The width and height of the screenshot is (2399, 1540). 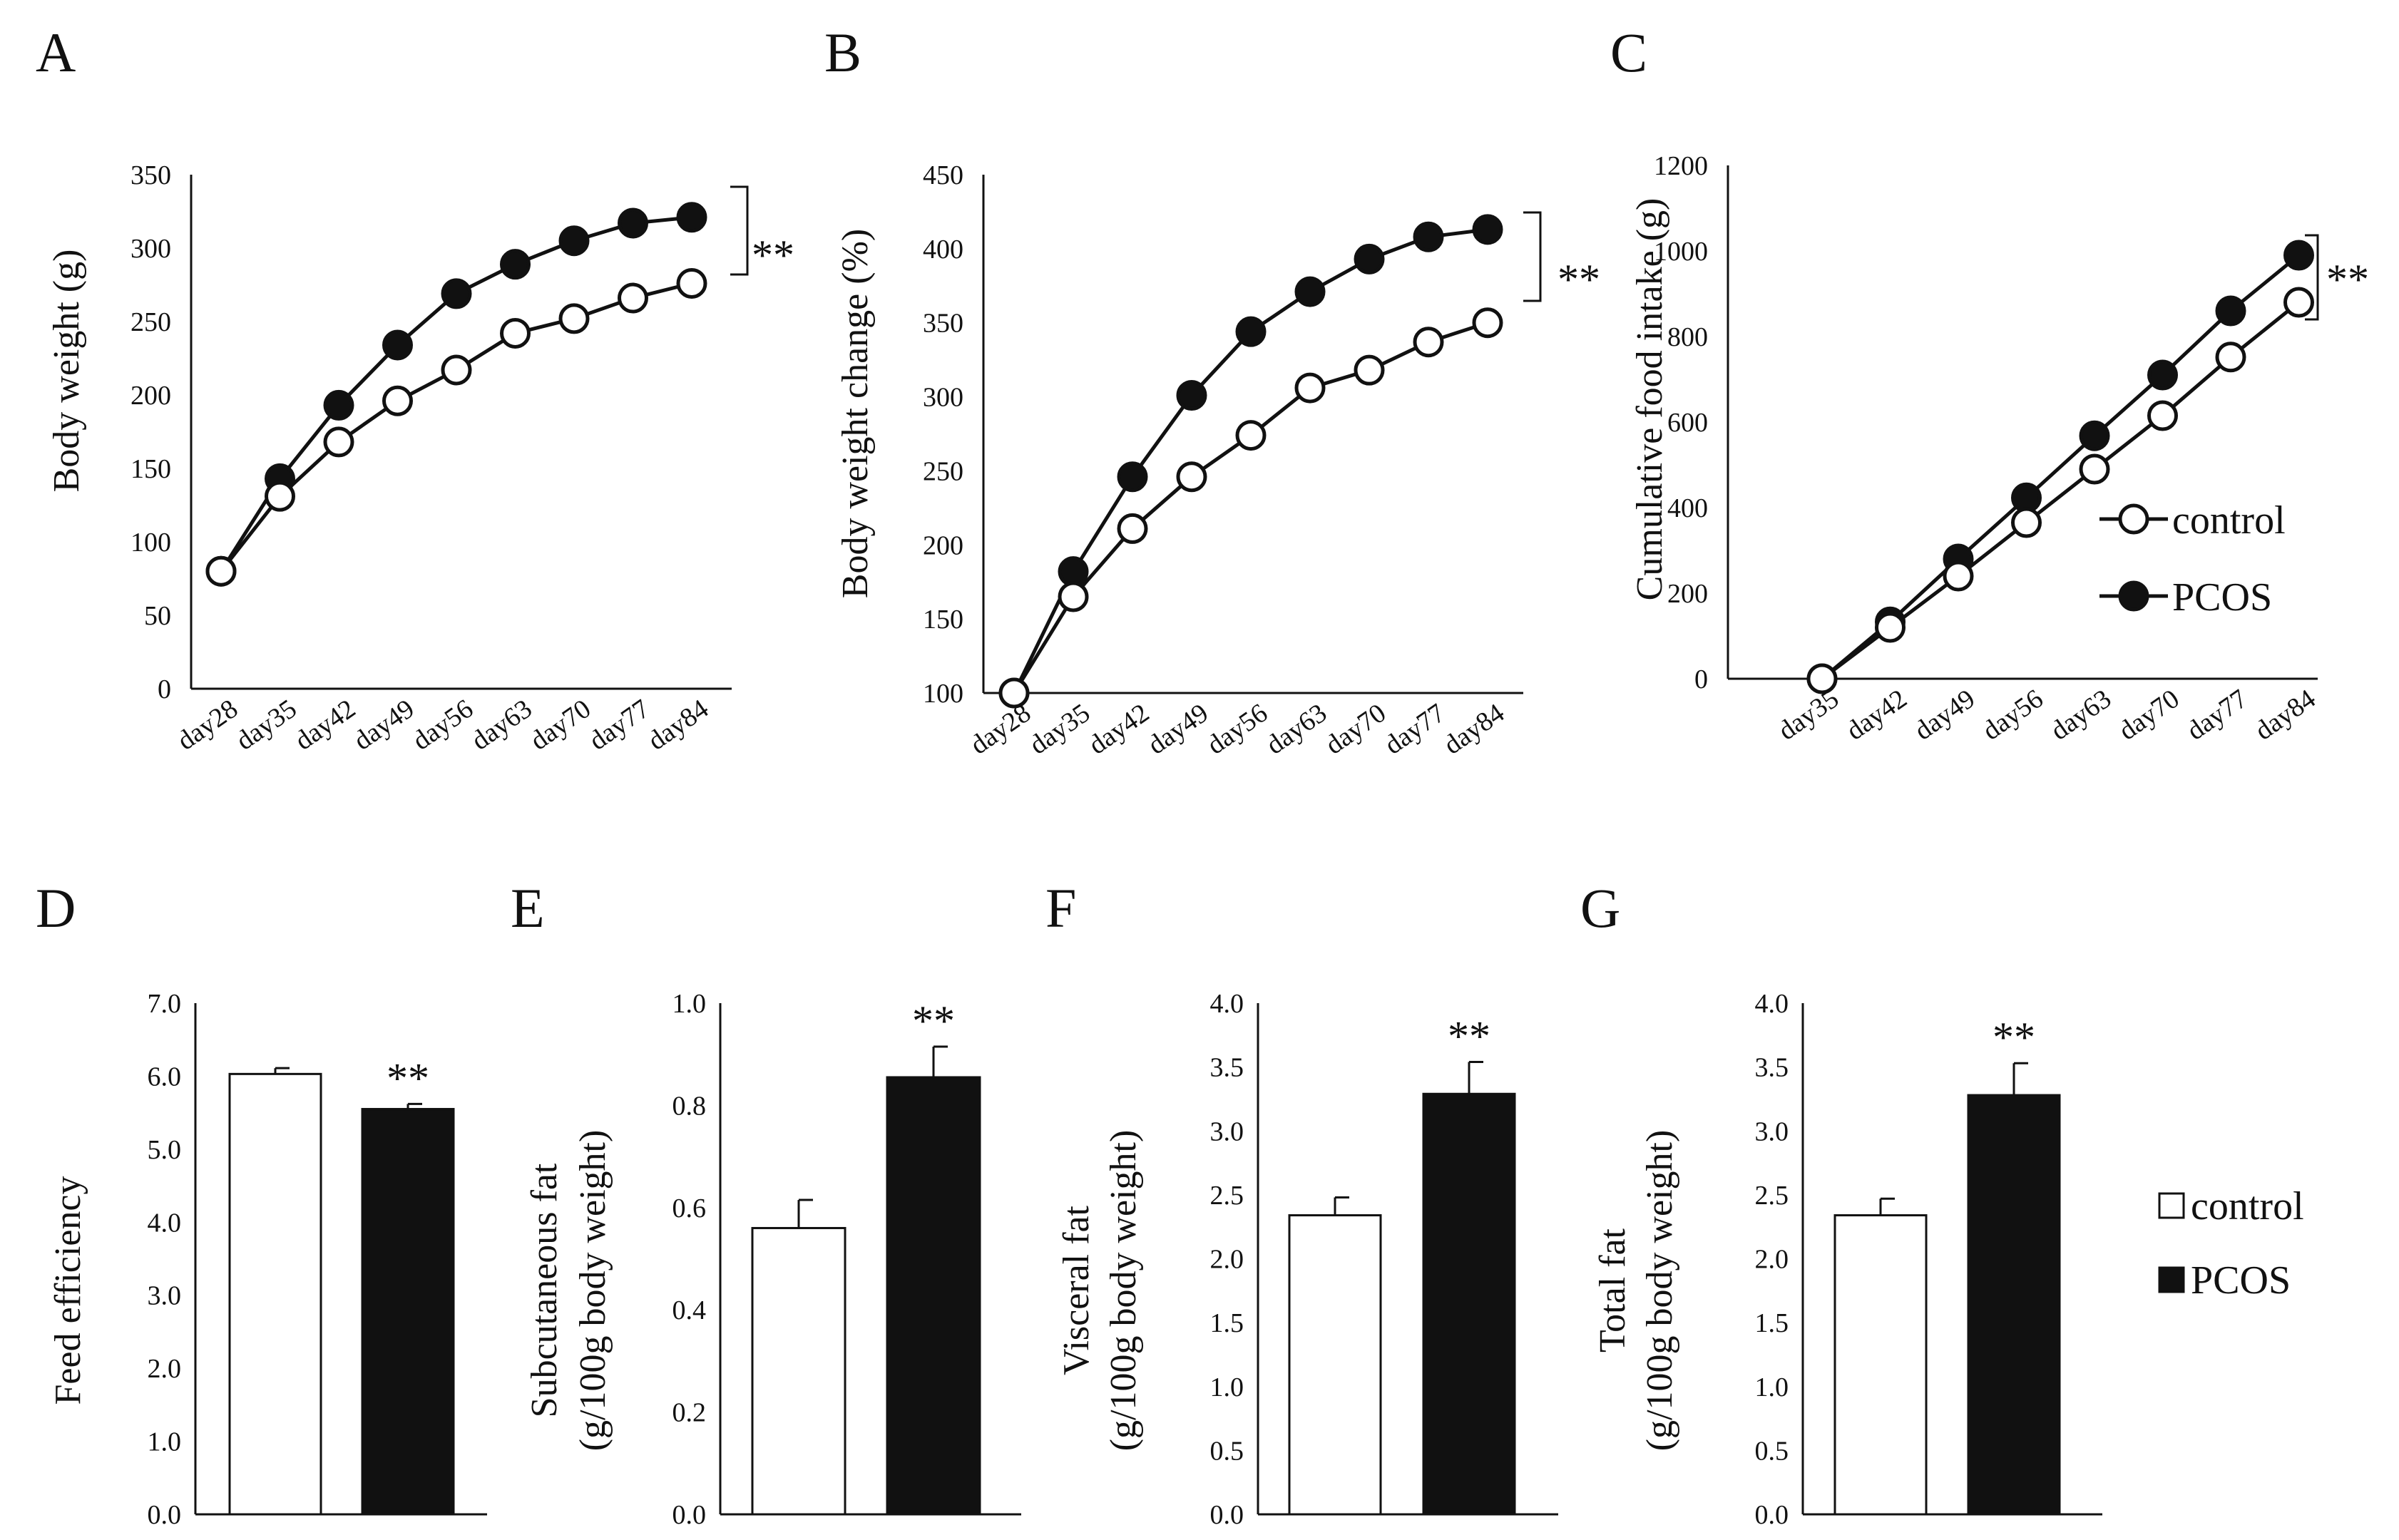 I want to click on plot-area: 0.0 0.2 0.4 0.6 0.8 1.0 **, so click(x=826, y=1259).